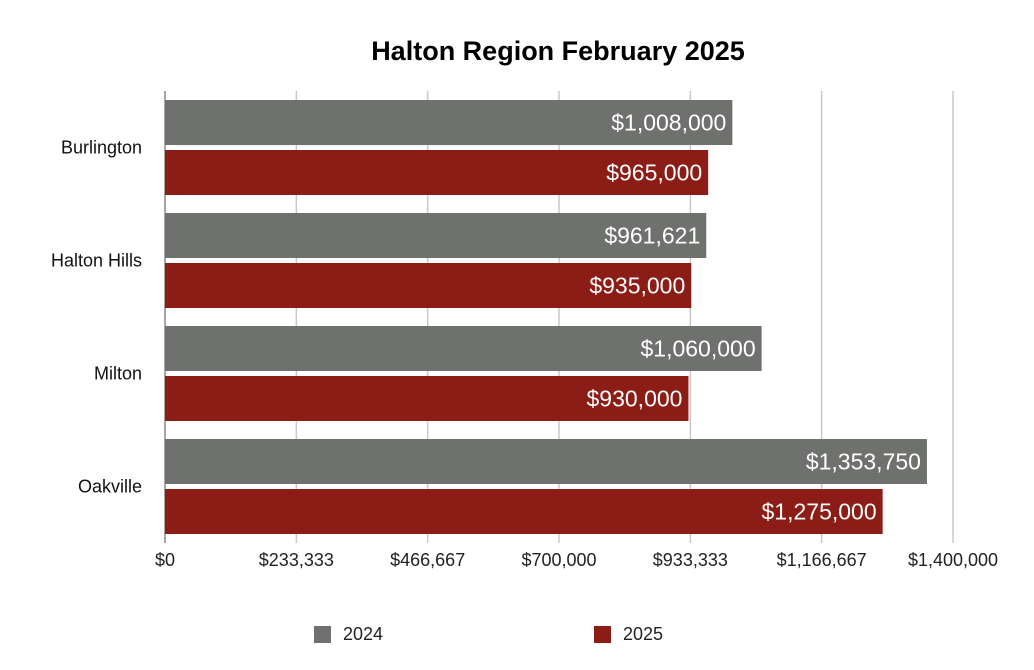 This screenshot has width=1034, height=670. I want to click on legend-swatch-2024, so click(322, 634).